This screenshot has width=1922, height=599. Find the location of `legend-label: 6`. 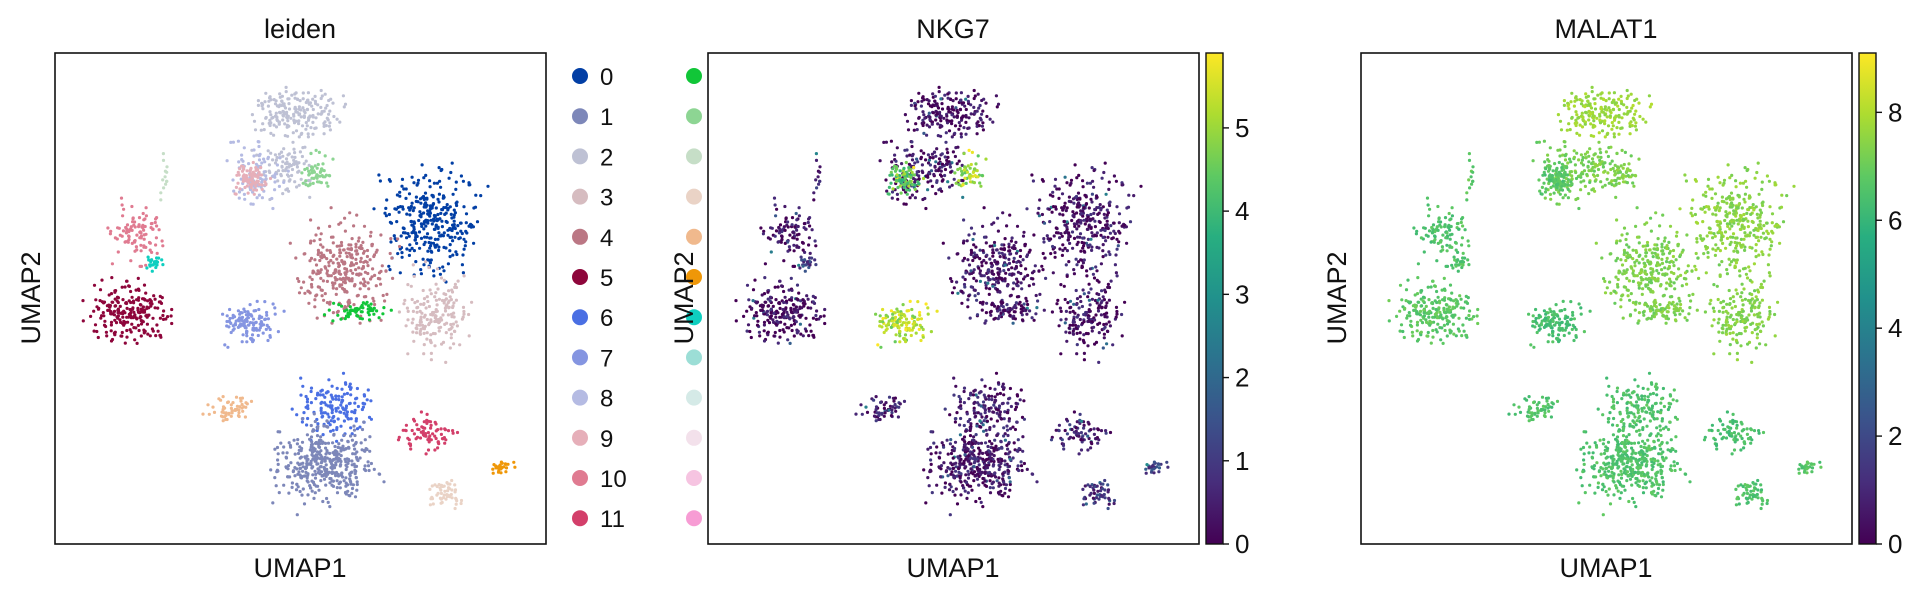

legend-label: 6 is located at coordinates (606, 318).